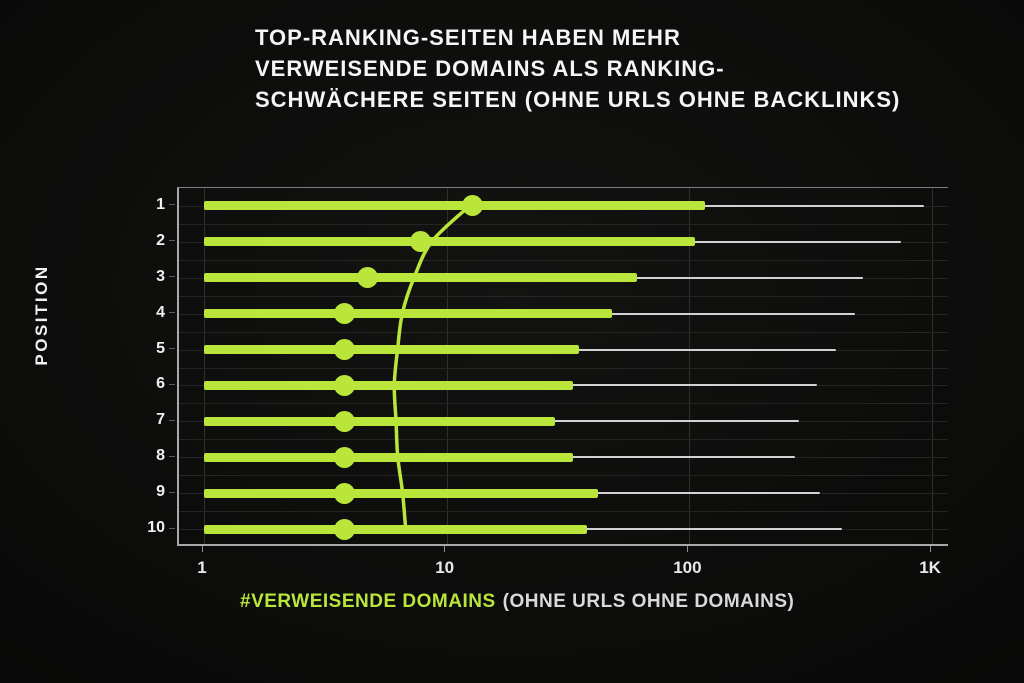 This screenshot has width=1024, height=683. I want to click on y-tick-label: 8, so click(160, 456).